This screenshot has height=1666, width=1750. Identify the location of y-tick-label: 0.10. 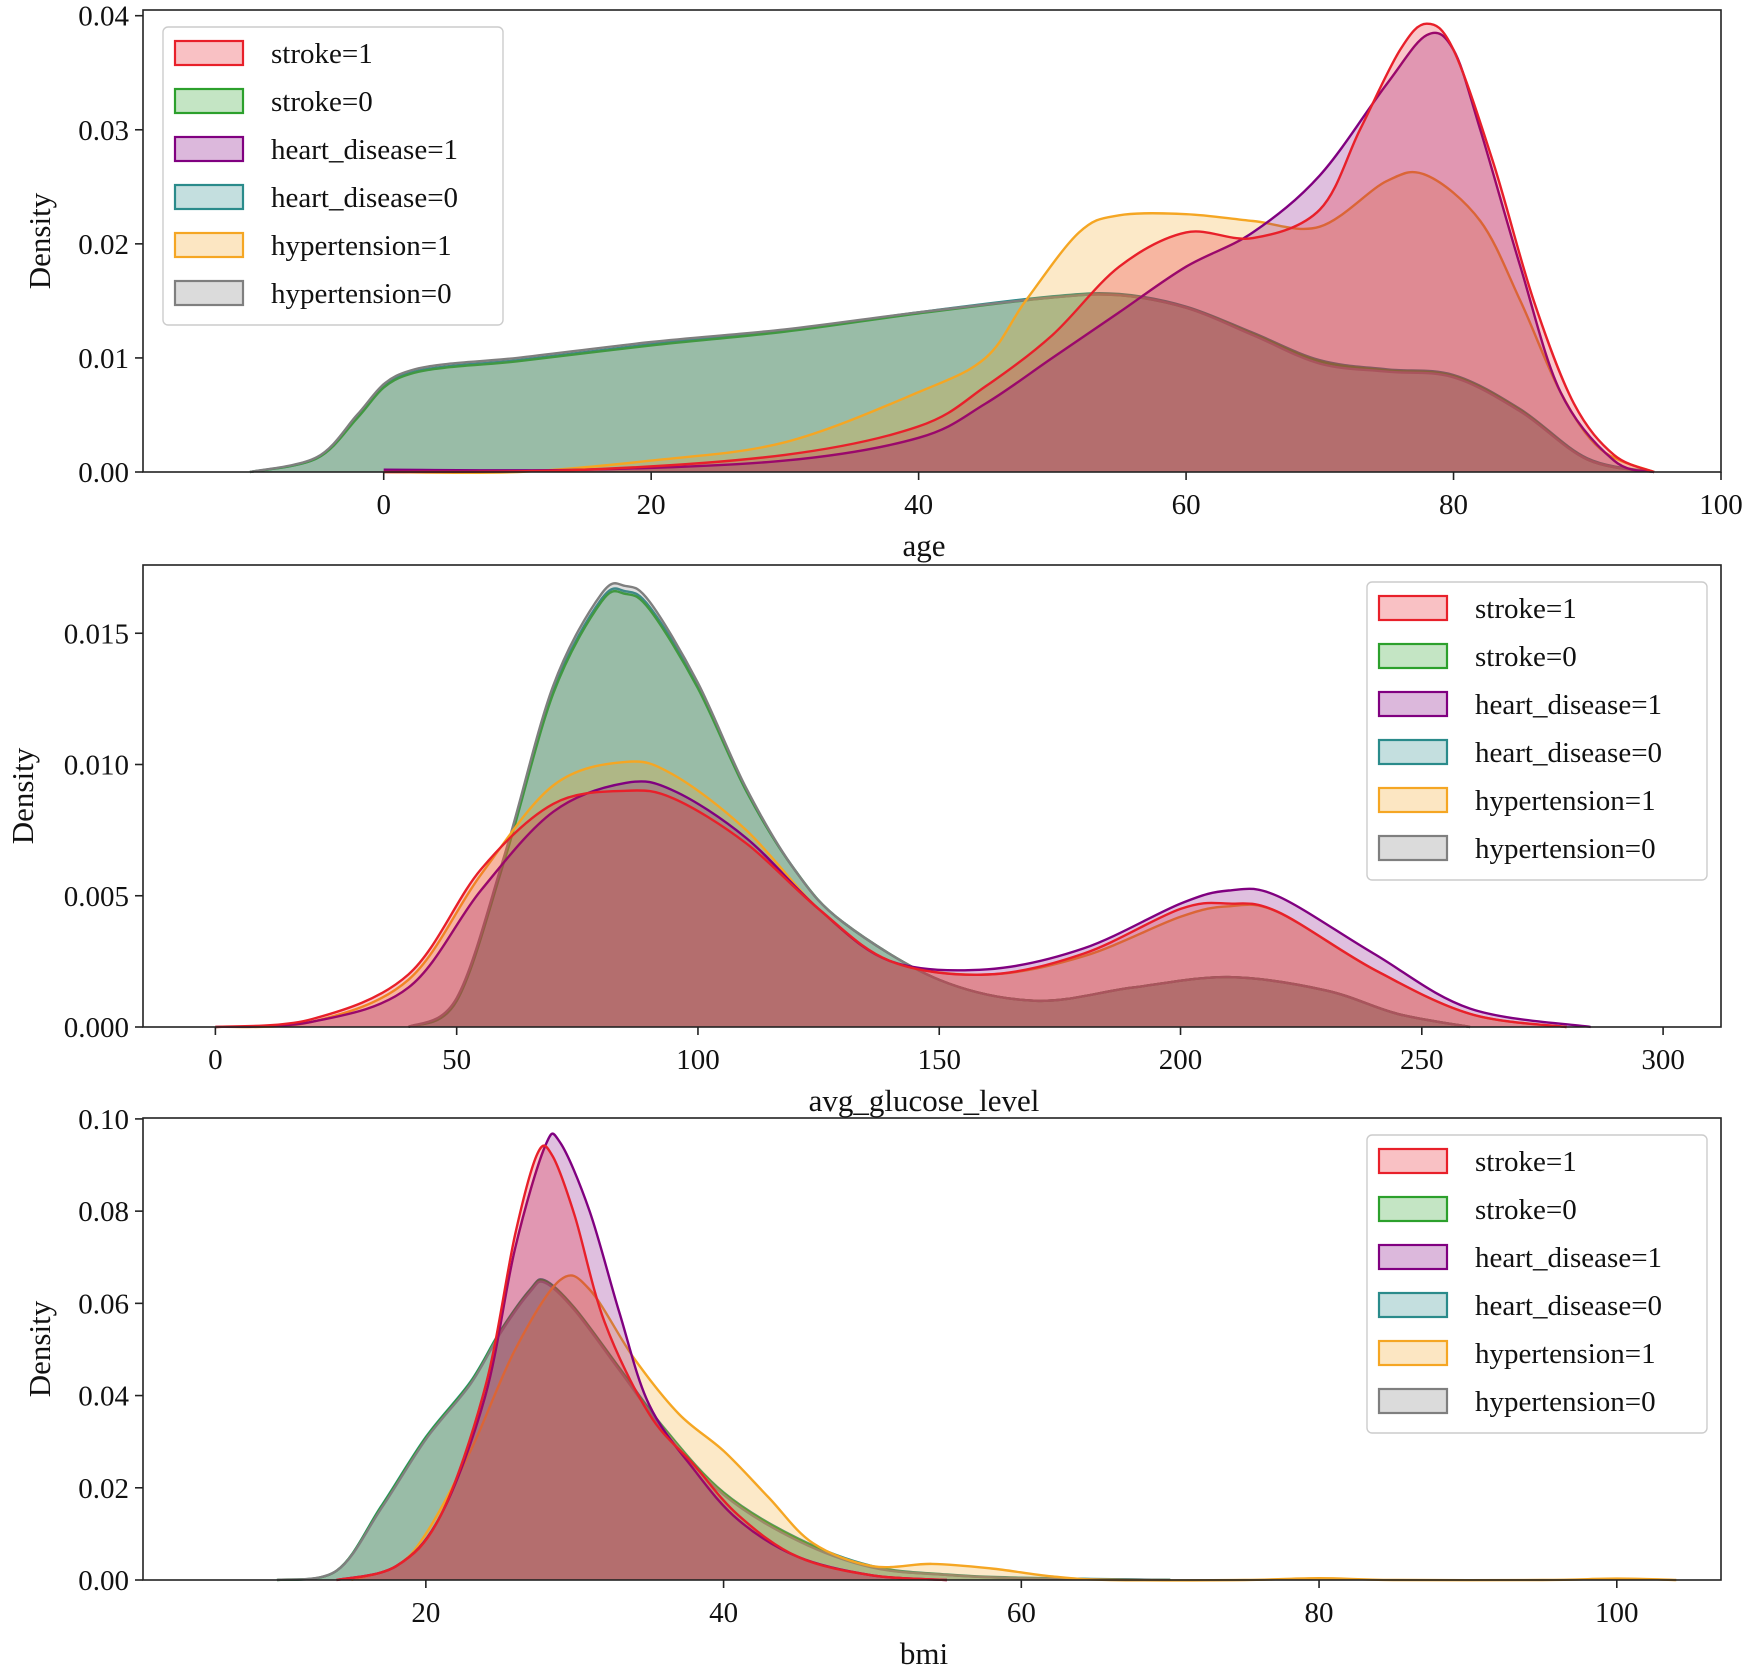
(103, 1120).